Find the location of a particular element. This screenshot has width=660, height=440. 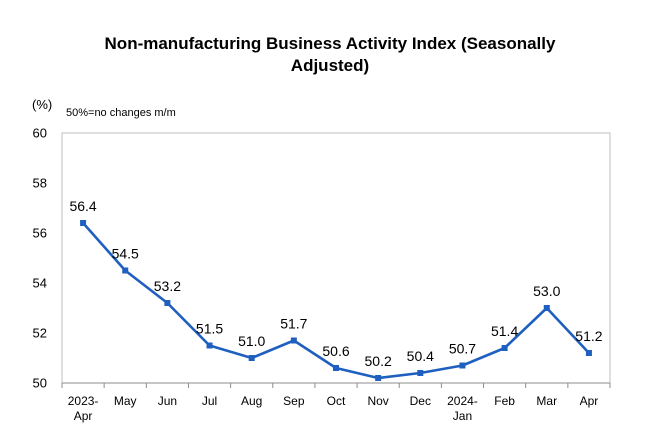

data-label: 50.2 is located at coordinates (378, 361).